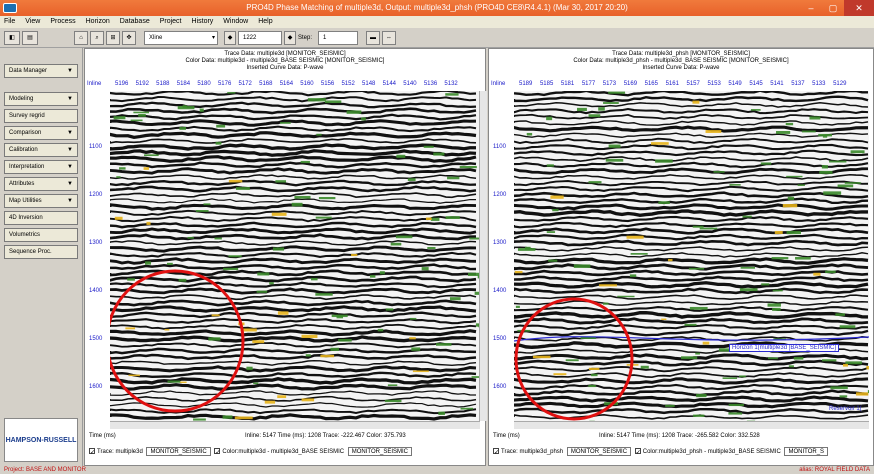  What do you see at coordinates (265, 21) in the screenshot?
I see `menu-help: Help` at bounding box center [265, 21].